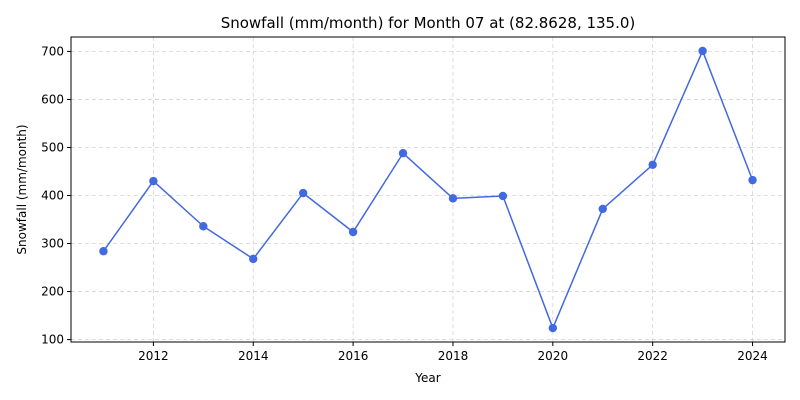 Image resolution: width=800 pixels, height=400 pixels. I want to click on x-tick-label: 2014, so click(253, 356).